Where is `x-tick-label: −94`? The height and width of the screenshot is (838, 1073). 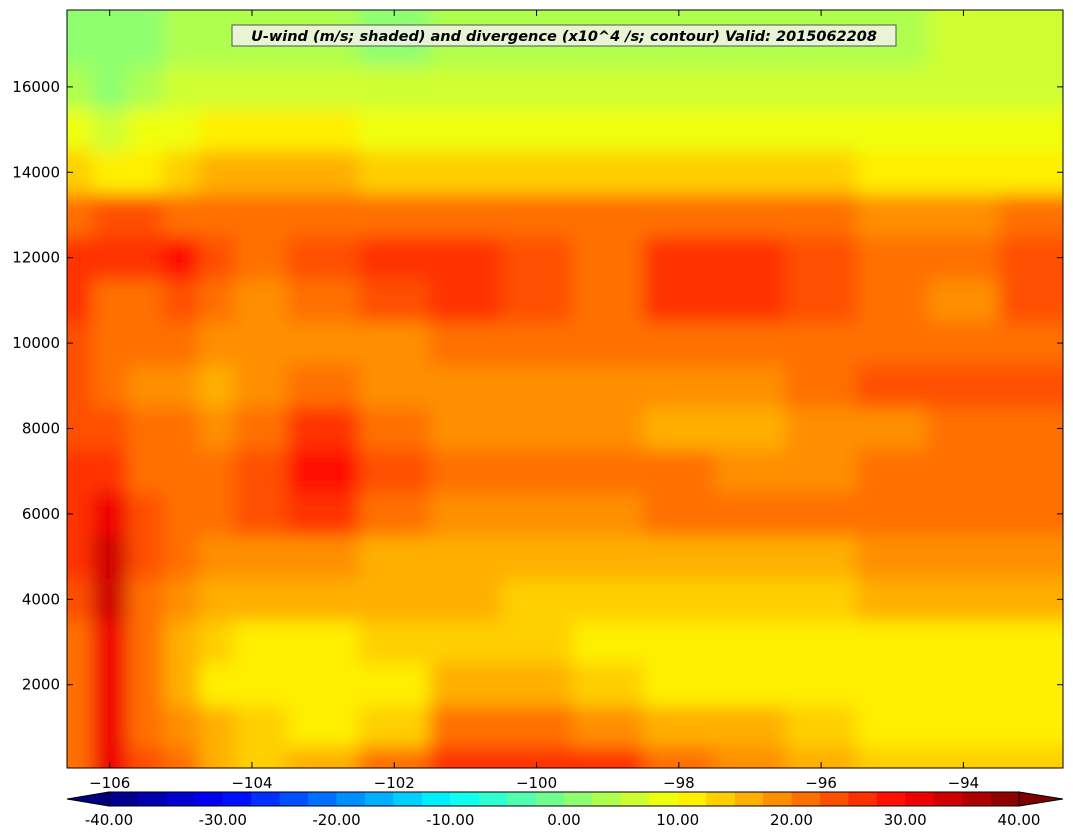
x-tick-label: −94 is located at coordinates (964, 783).